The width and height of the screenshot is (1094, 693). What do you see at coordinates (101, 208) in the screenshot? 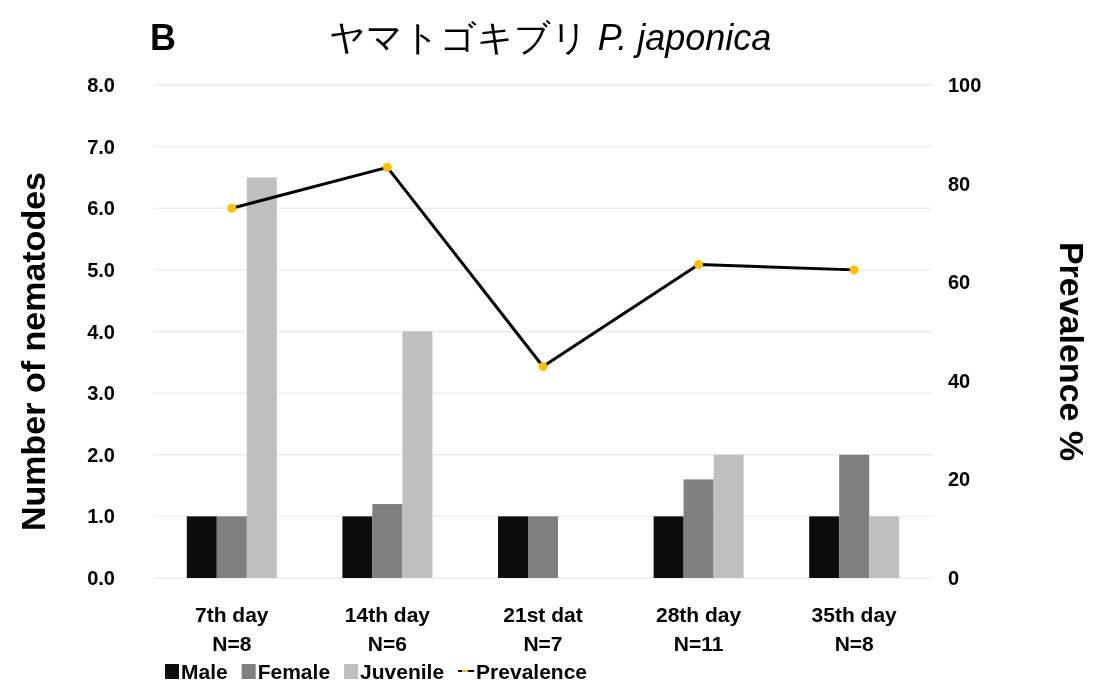
I see `y-tick-label: 6.0` at bounding box center [101, 208].